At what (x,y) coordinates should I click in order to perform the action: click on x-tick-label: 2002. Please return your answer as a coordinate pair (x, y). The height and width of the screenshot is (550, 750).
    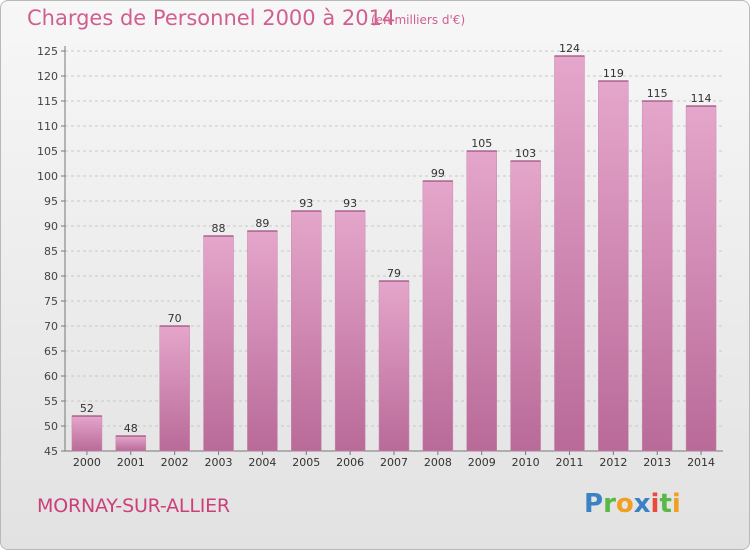
    Looking at the image, I should click on (175, 462).